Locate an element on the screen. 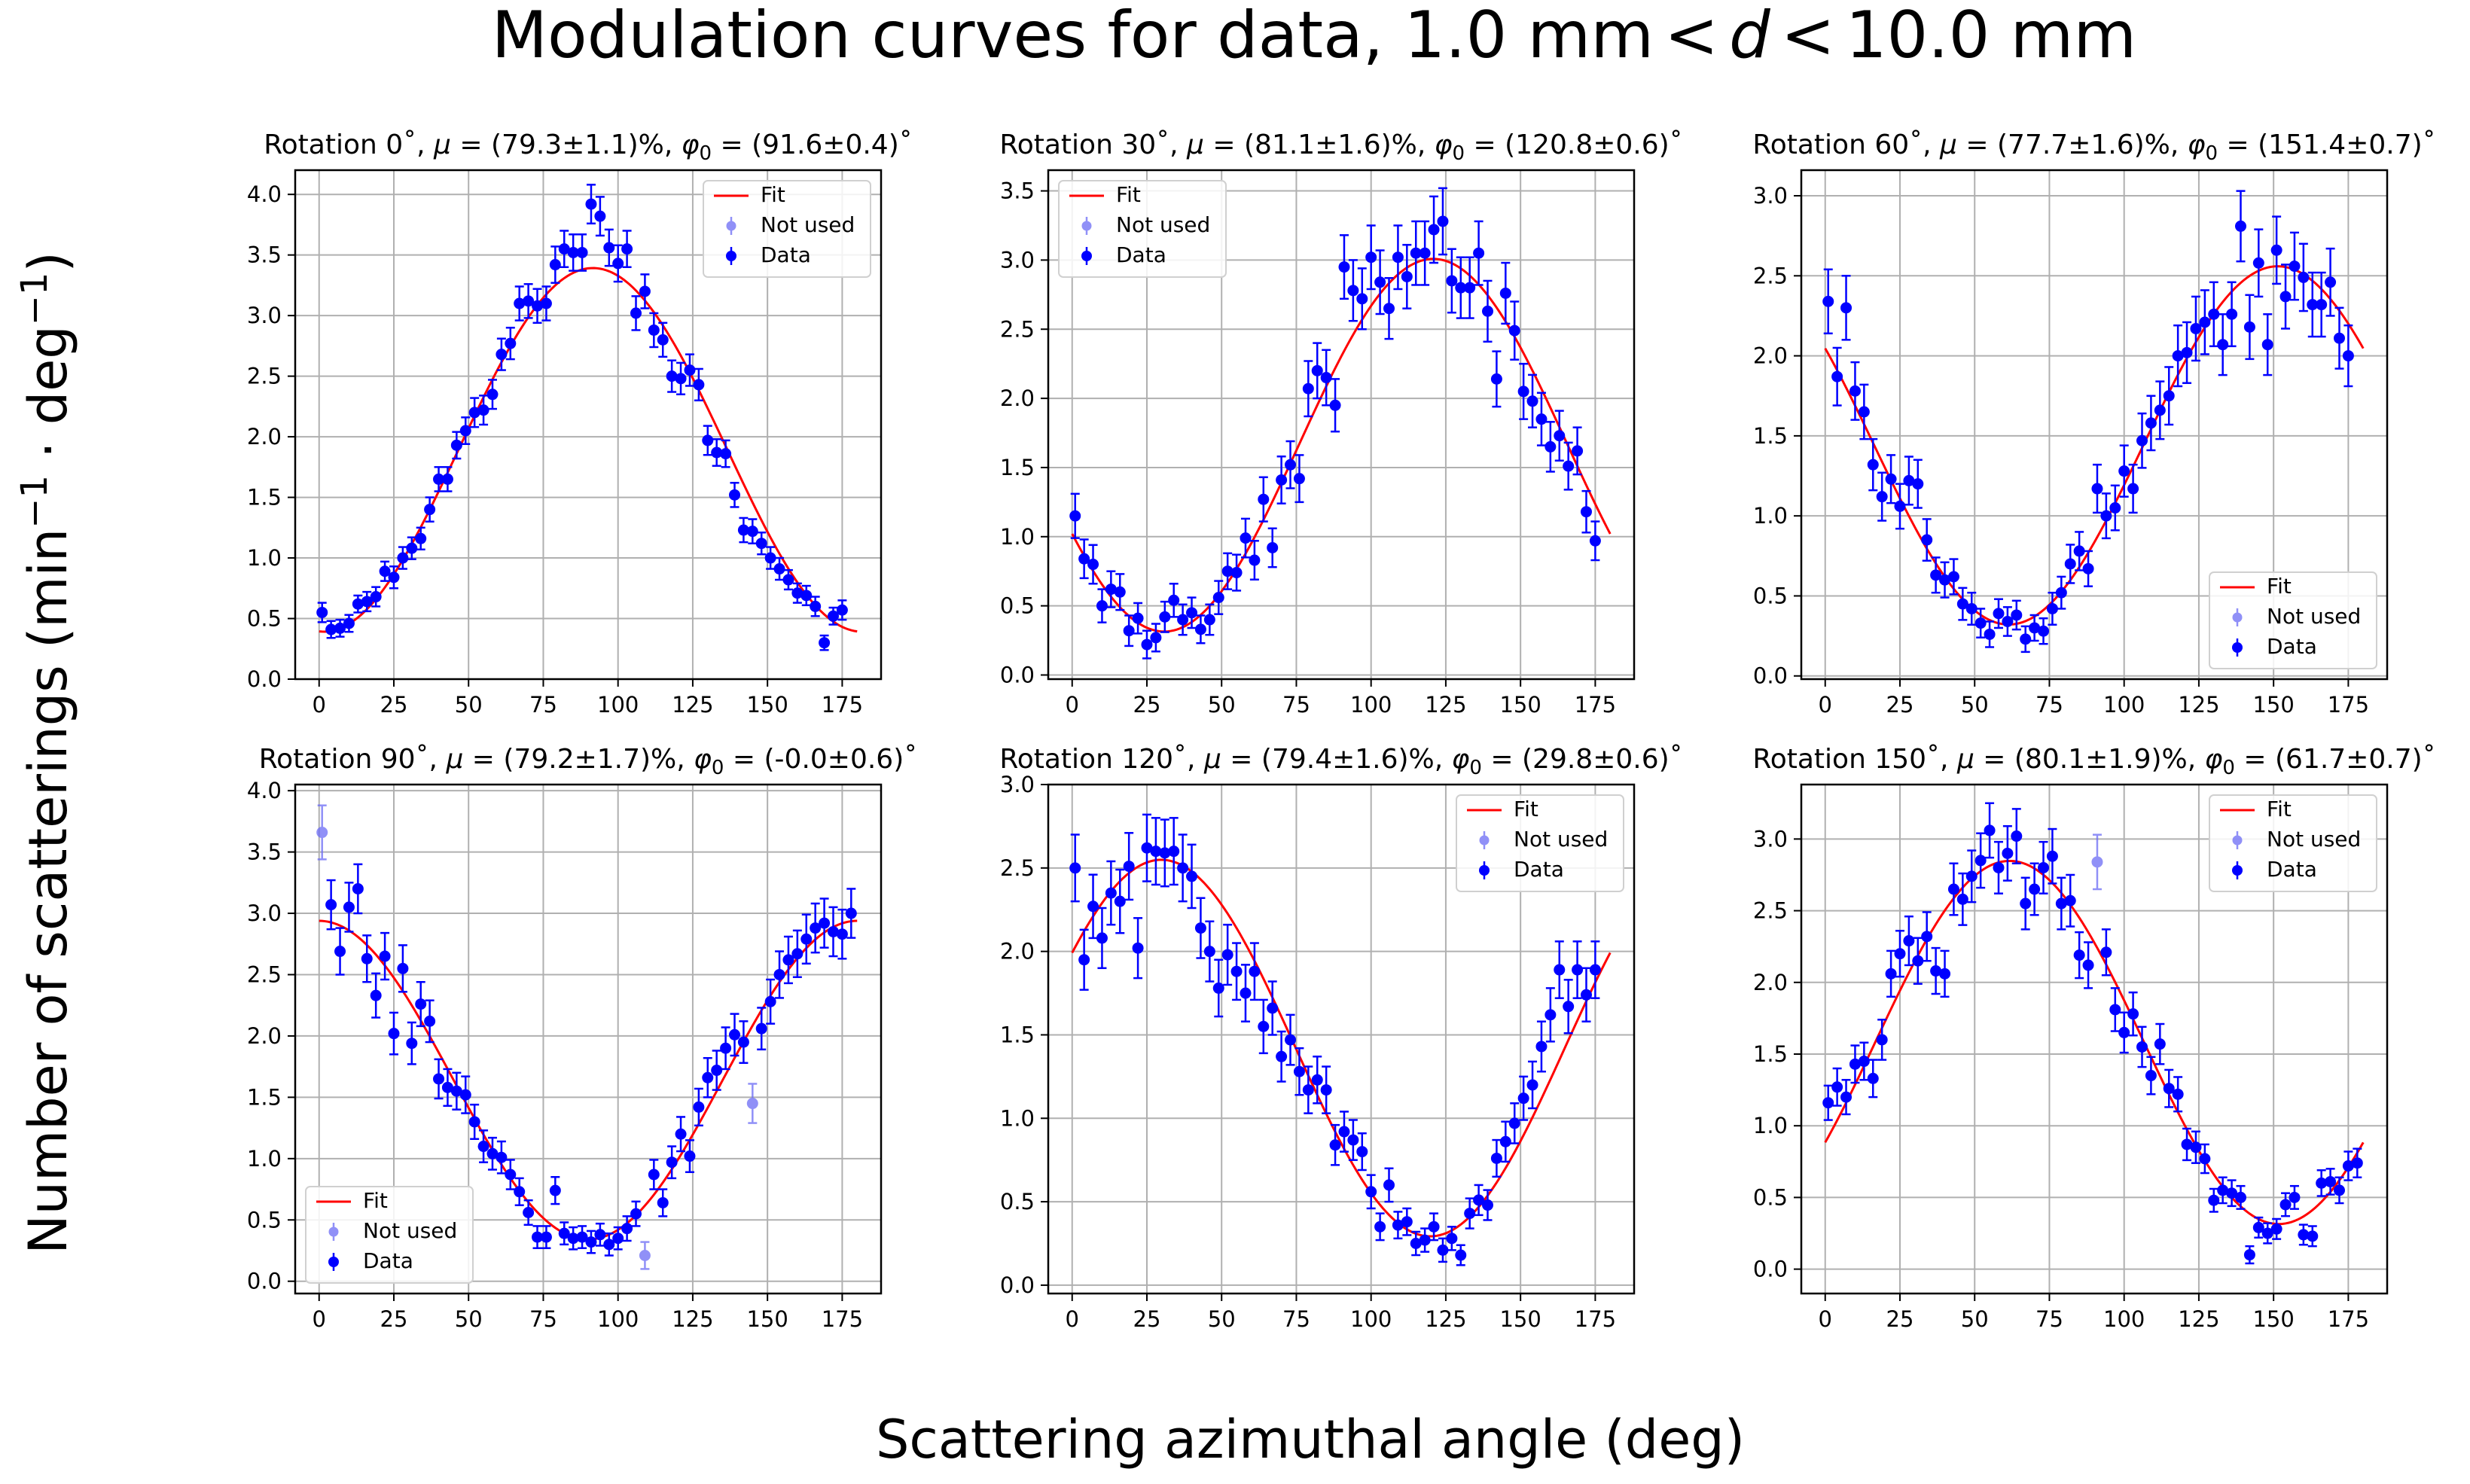  x-tick-label: 125 is located at coordinates (693, 1319).